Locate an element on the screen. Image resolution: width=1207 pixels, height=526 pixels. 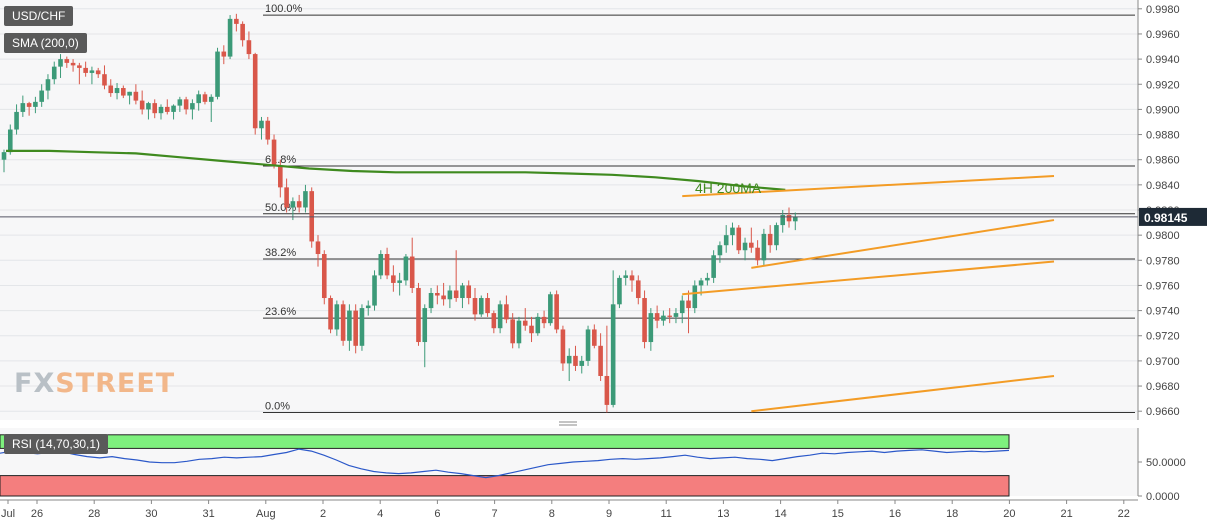
fib-level-label: 23.6% is located at coordinates (280, 312).